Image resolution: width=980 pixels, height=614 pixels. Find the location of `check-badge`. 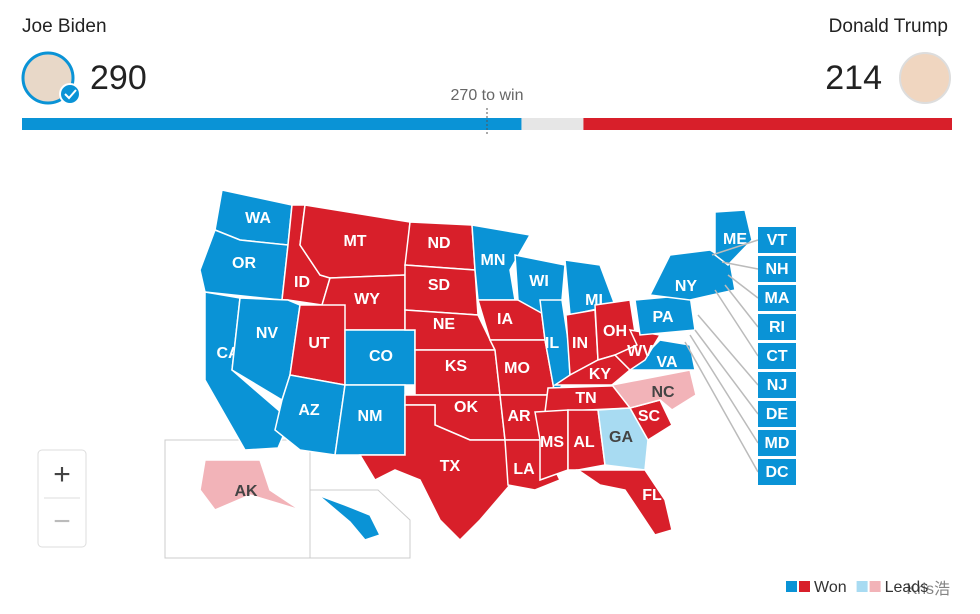

check-badge is located at coordinates (70, 94).